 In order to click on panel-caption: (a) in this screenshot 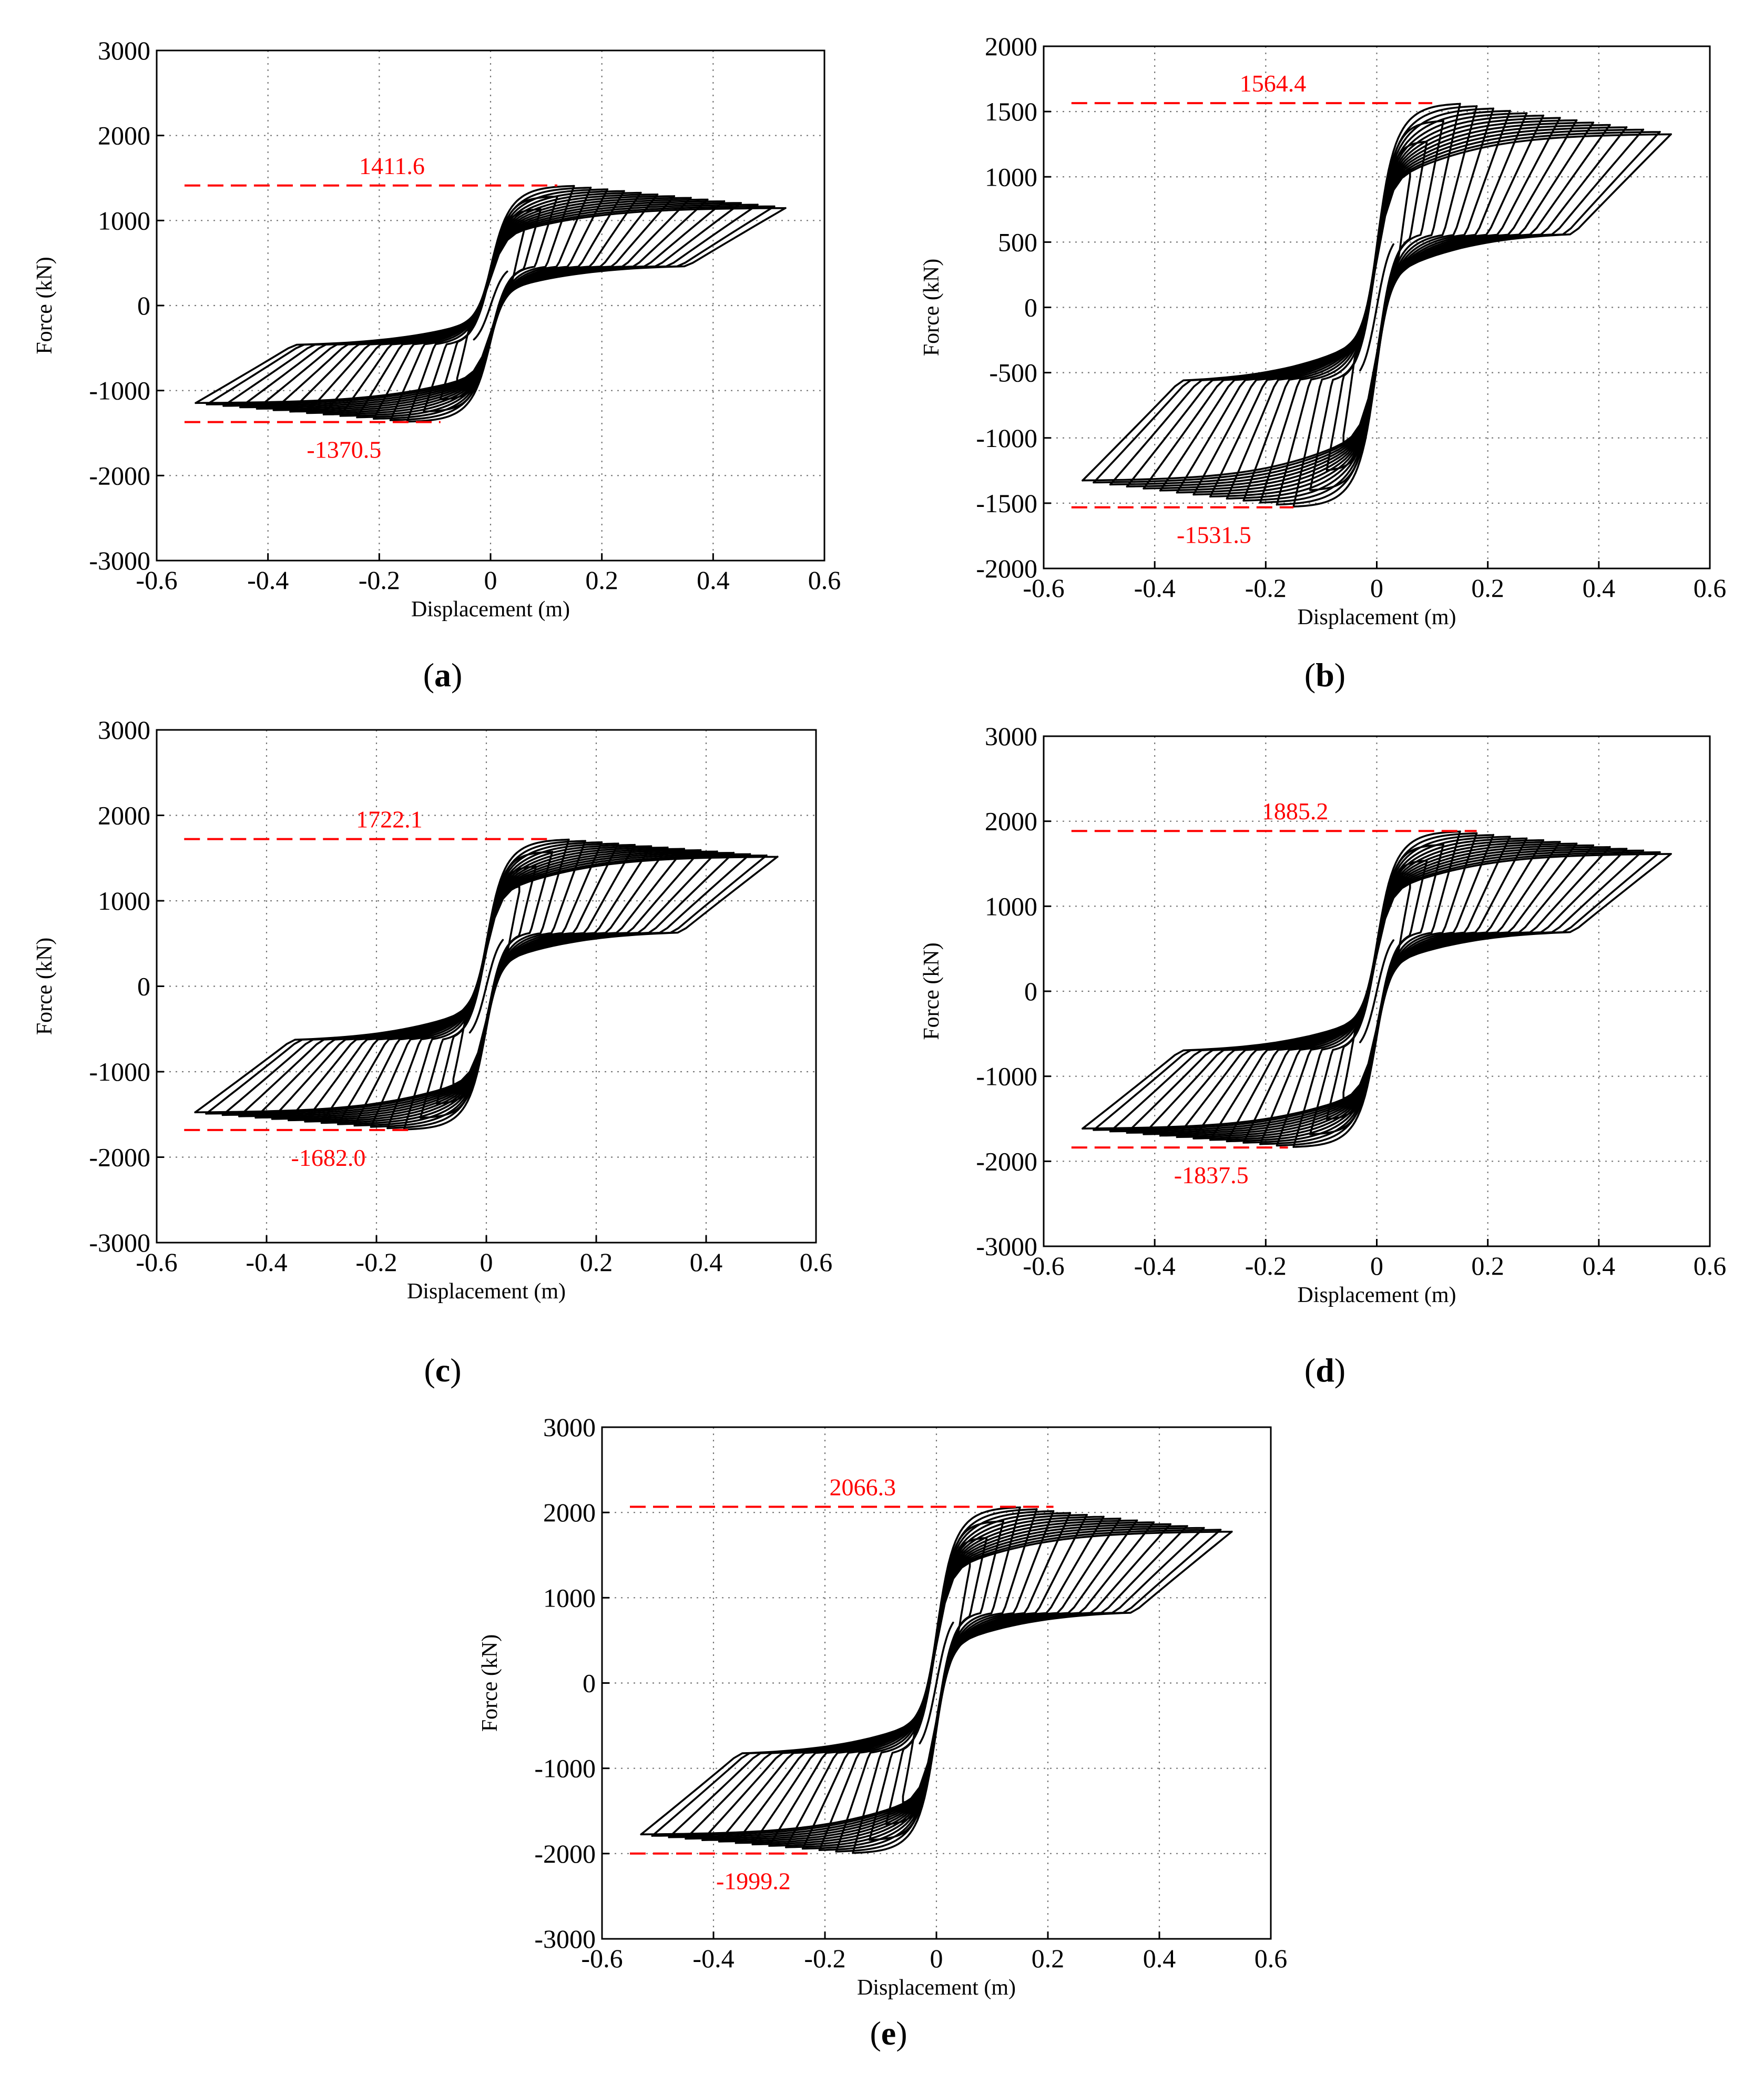, I will do `click(443, 675)`.